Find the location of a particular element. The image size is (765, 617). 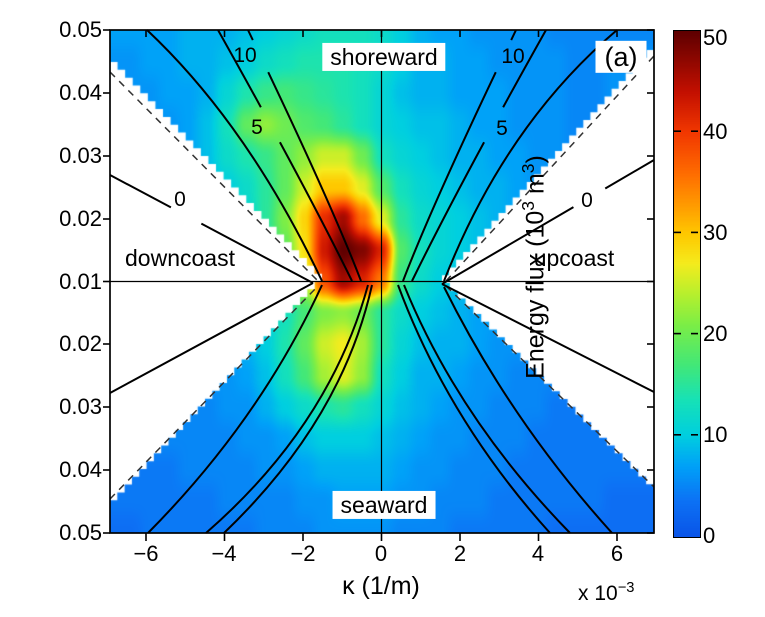

x-axis-label-text: κ (1/m) is located at coordinates (381, 585).